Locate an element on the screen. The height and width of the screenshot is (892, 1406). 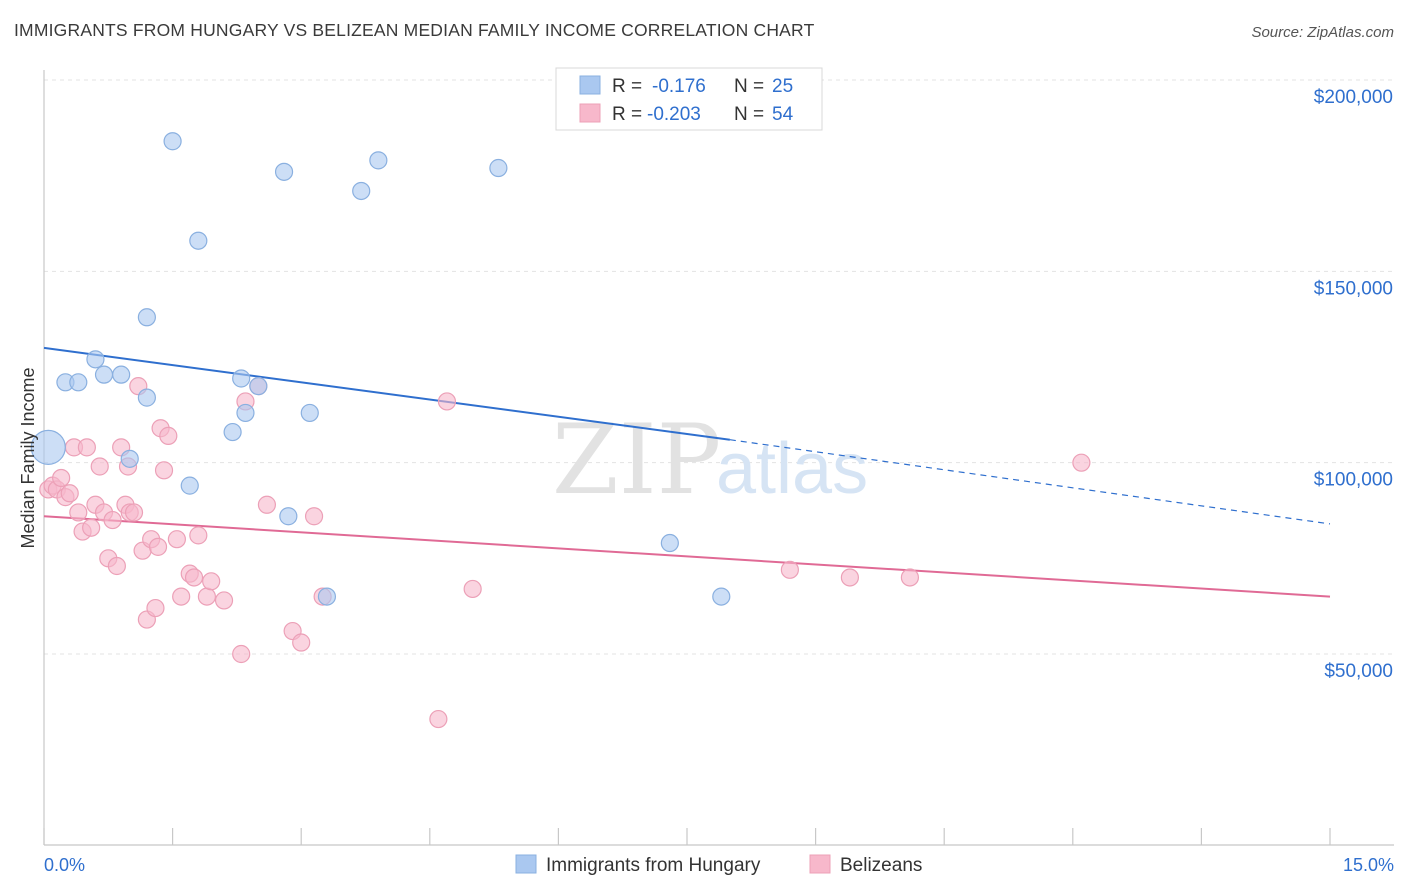
x-tick-label-max: 15.0% is located at coordinates (1368, 865).